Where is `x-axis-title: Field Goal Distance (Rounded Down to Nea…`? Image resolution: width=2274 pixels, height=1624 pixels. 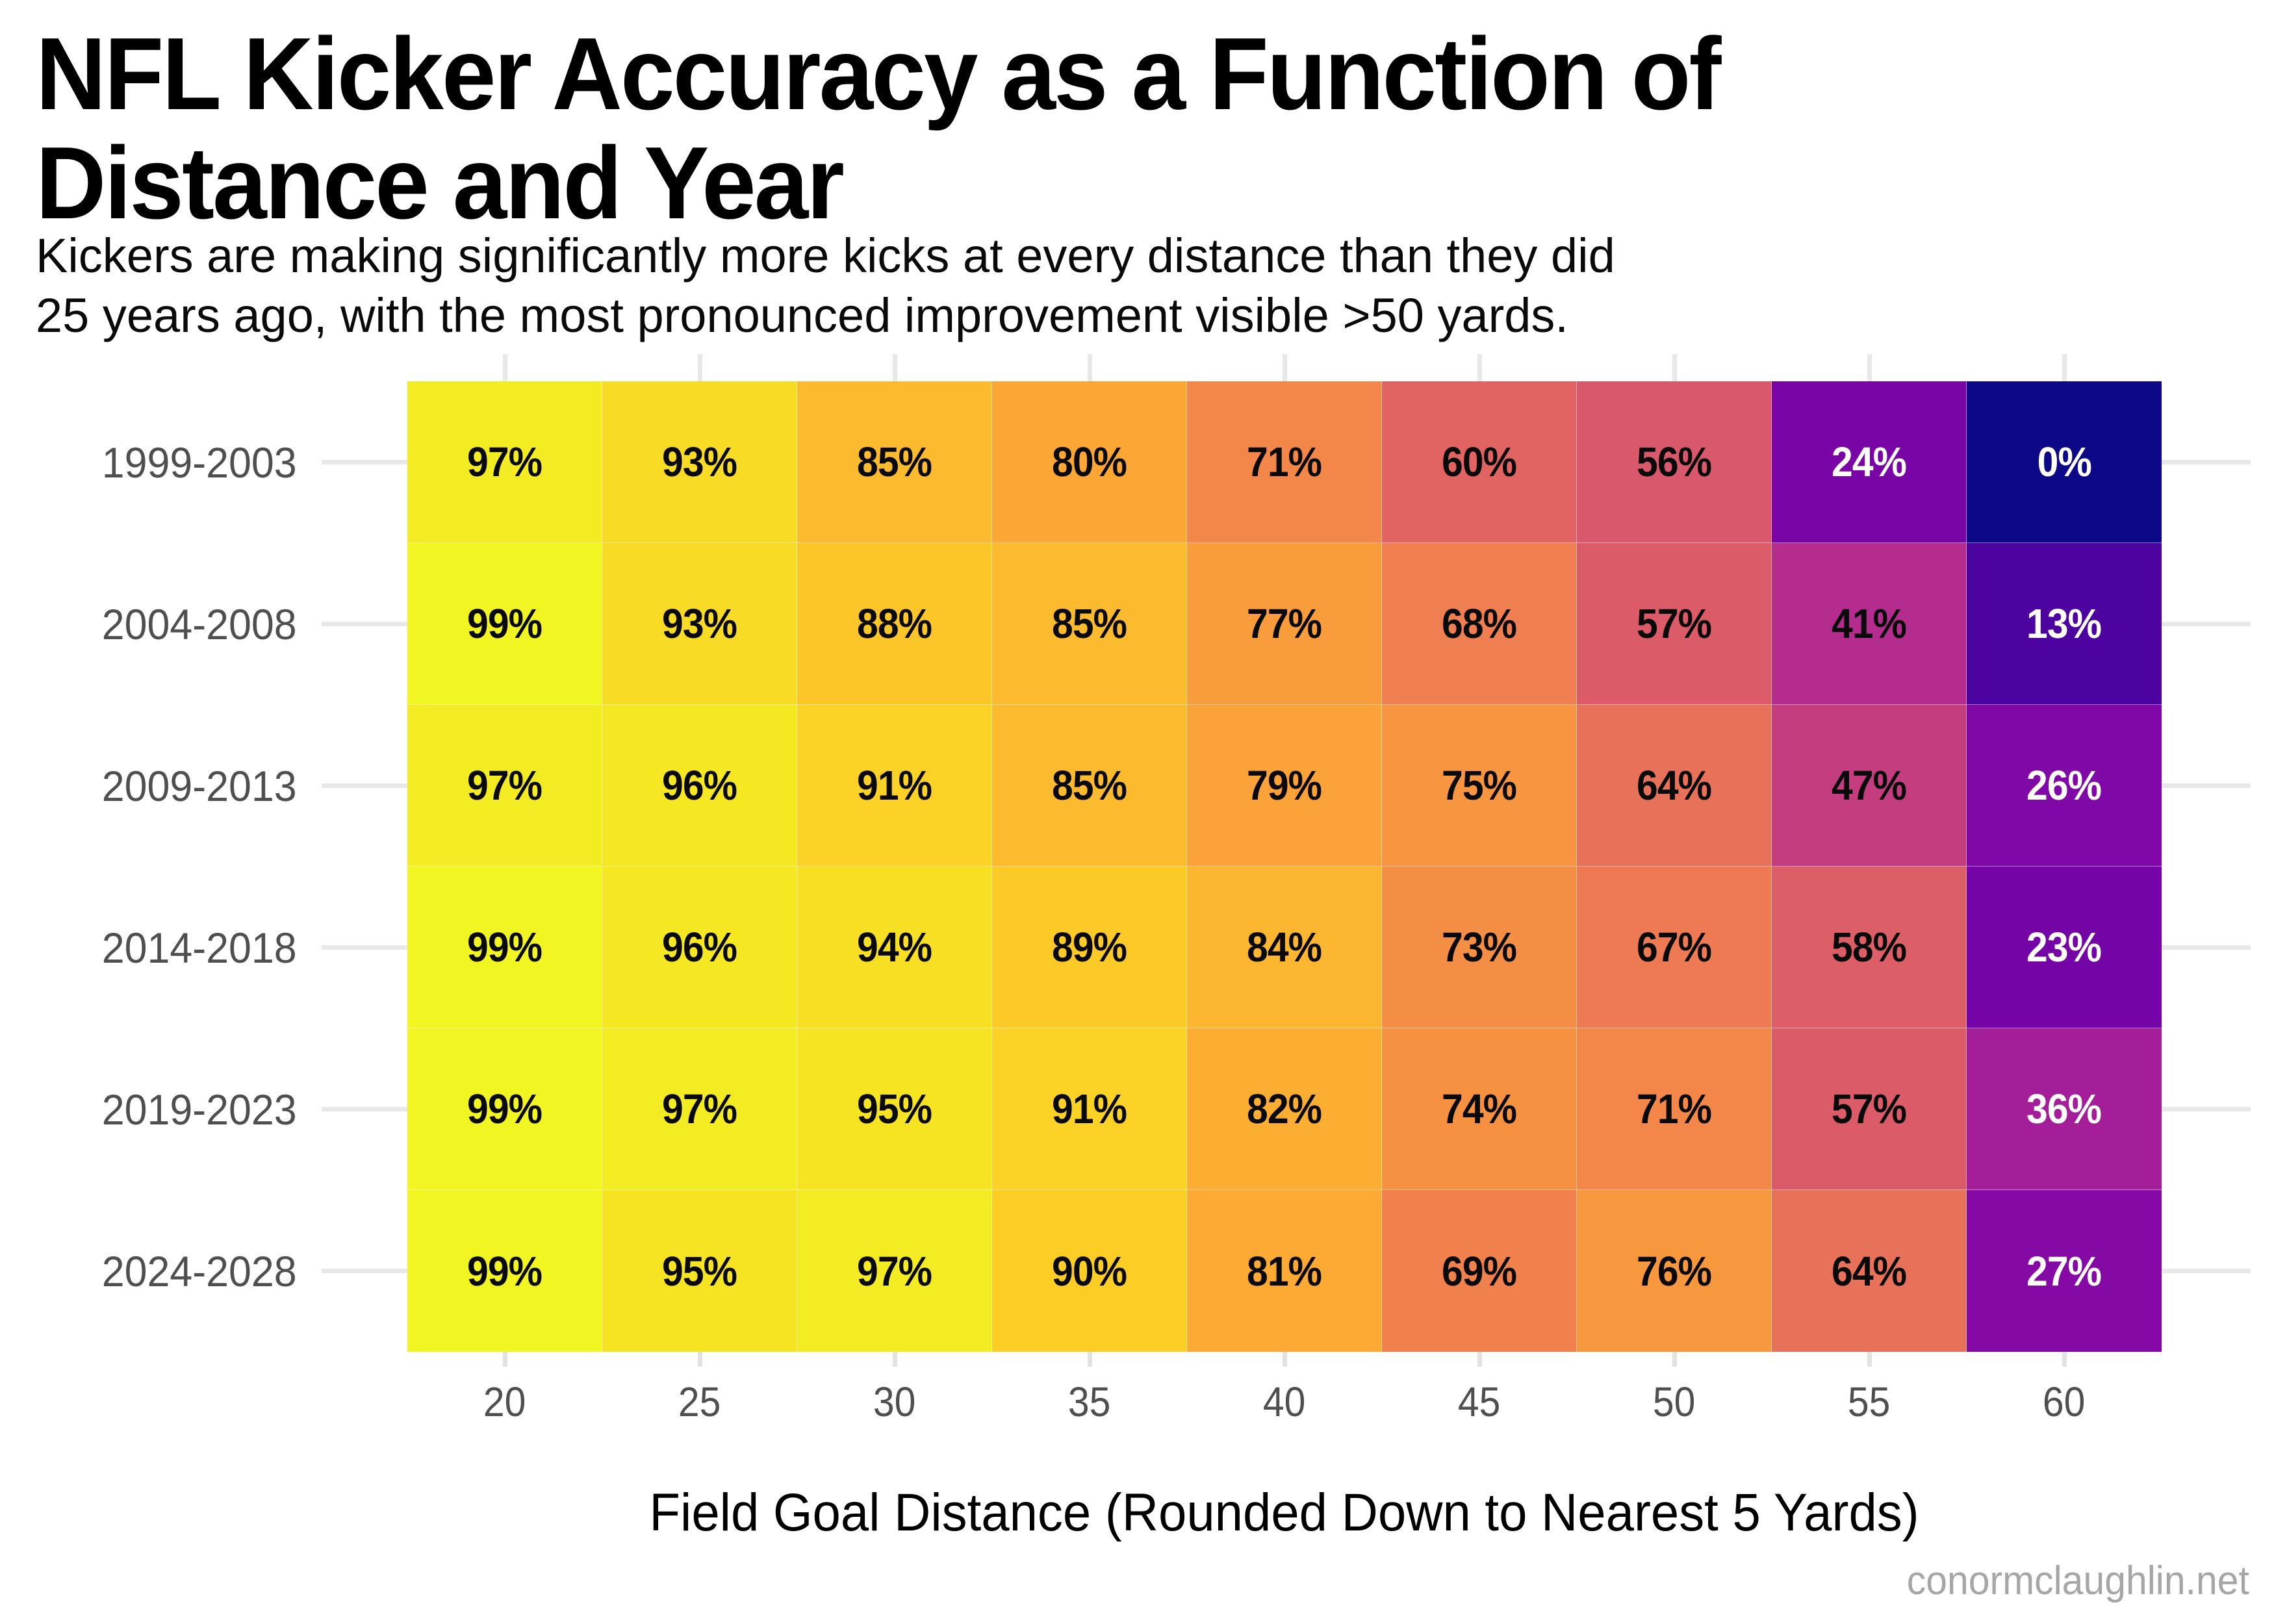 x-axis-title: Field Goal Distance (Rounded Down to Nea… is located at coordinates (1284, 1512).